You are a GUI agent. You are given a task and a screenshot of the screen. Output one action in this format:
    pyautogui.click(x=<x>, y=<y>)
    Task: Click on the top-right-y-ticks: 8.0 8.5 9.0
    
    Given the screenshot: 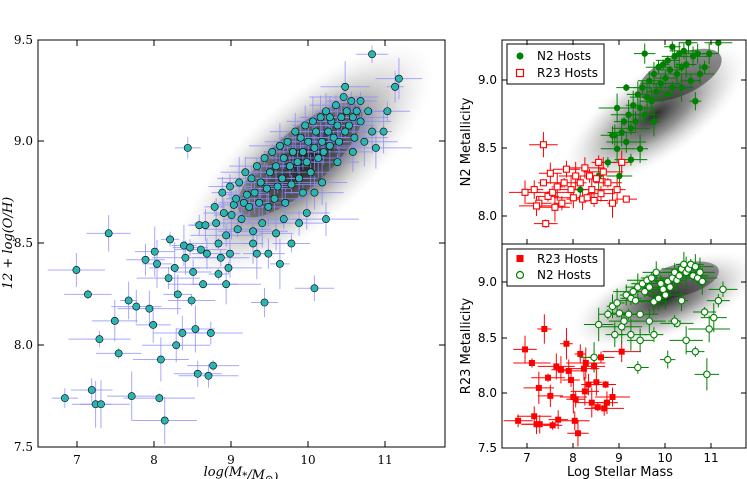 What is the action you would take?
    pyautogui.click(x=487, y=148)
    